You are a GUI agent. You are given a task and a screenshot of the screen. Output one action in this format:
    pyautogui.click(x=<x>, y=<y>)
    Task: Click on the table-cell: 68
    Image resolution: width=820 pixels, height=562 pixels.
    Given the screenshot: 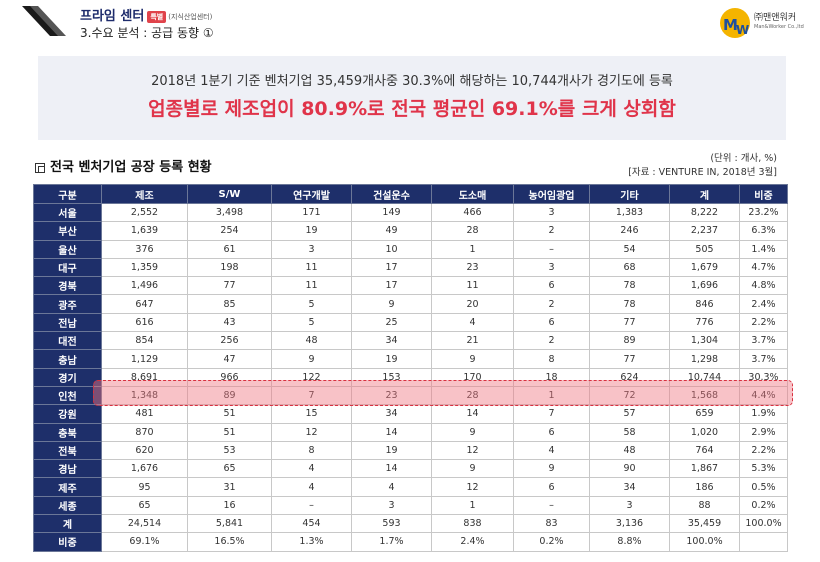 What is the action you would take?
    pyautogui.click(x=629, y=267)
    